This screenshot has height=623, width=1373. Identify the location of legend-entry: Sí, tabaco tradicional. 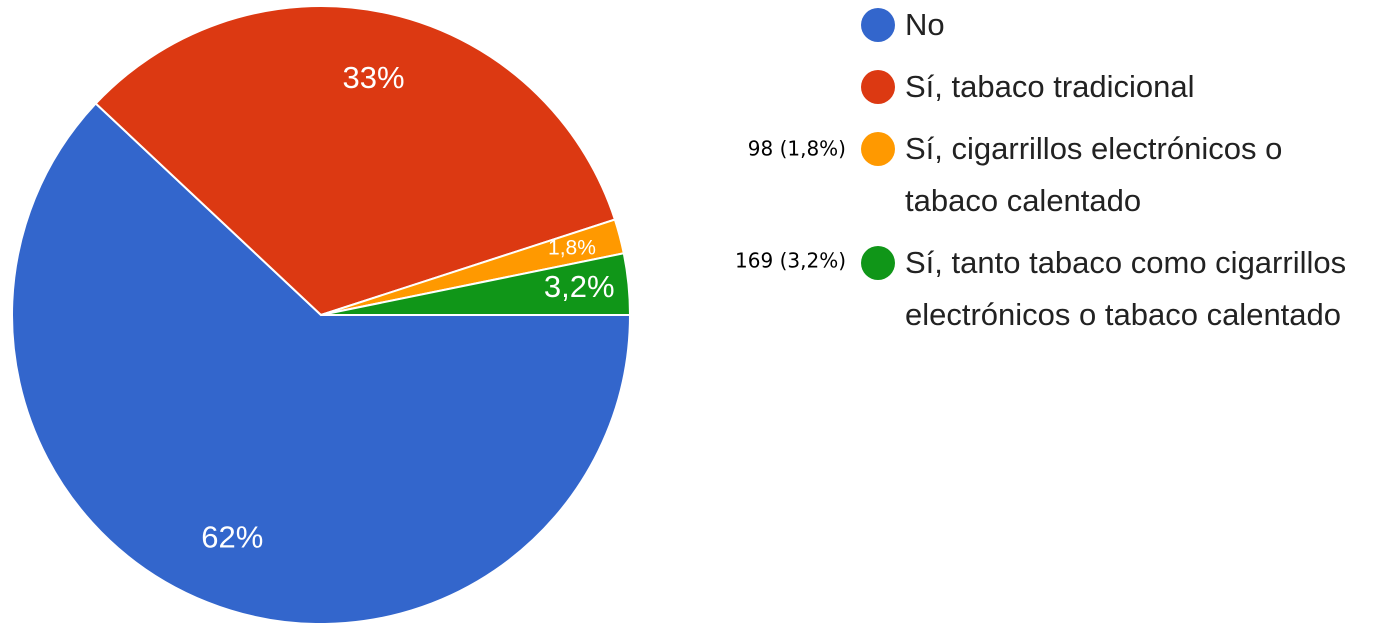
(1113, 87).